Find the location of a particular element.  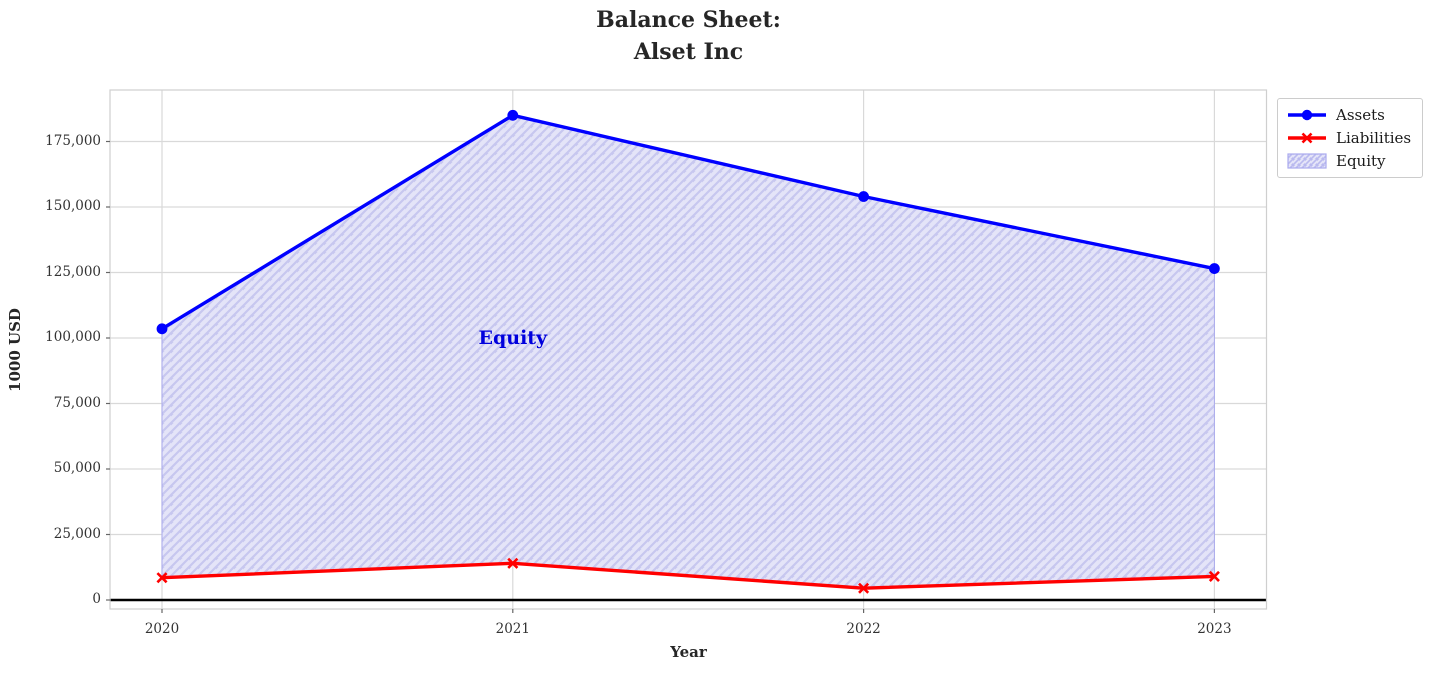

legend-item-equity: Equity is located at coordinates (1349, 161).